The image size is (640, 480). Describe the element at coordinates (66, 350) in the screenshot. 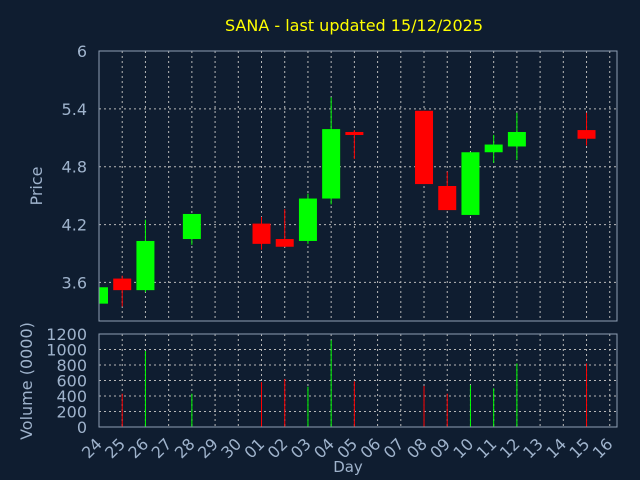

I see `volume-tick-label: 1000` at that location.